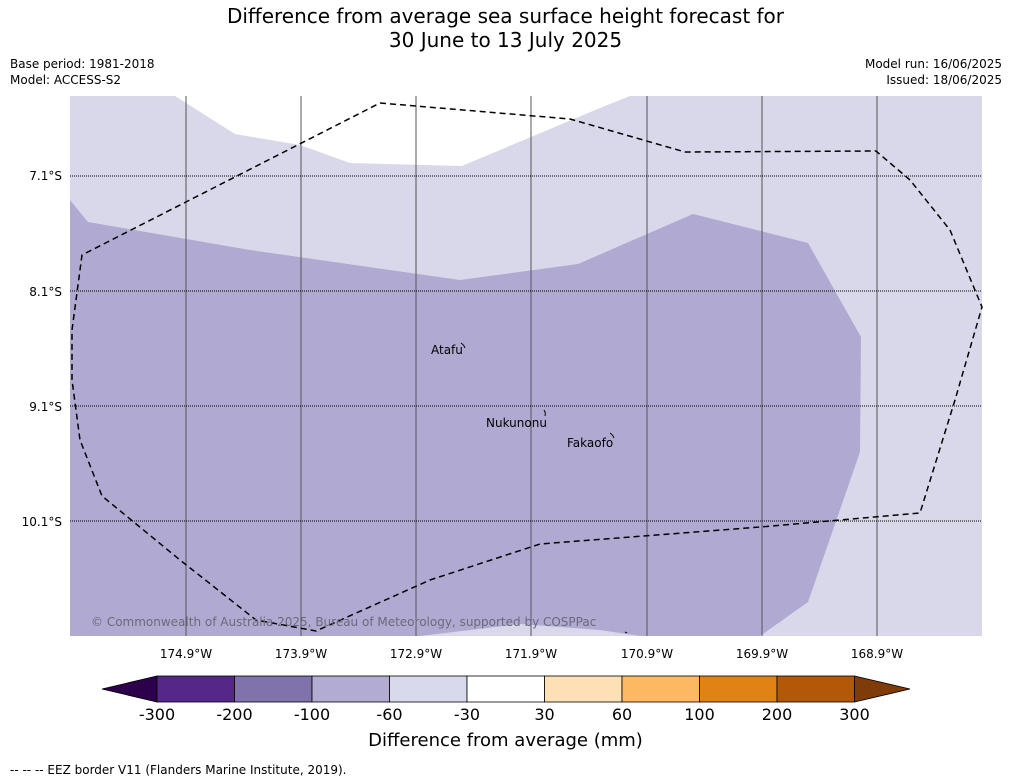  Describe the element at coordinates (762, 654) in the screenshot. I see `lon-label-6: 169.9°W` at that location.